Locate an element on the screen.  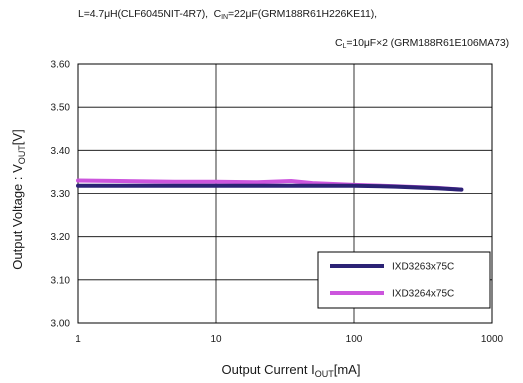
cin-note-prefix: C is located at coordinates (217, 14).